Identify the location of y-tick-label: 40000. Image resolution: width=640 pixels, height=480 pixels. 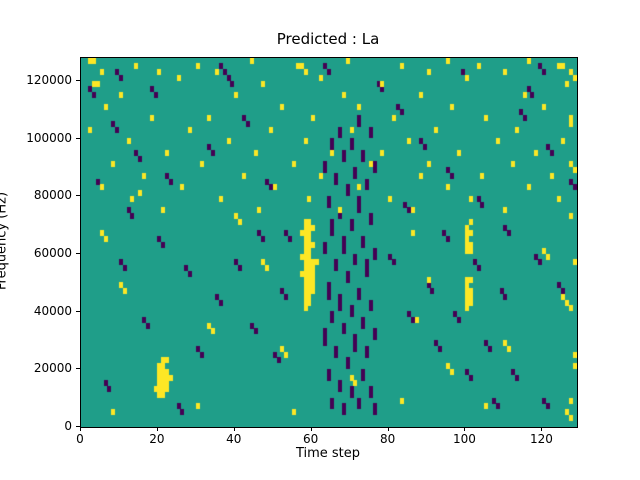
(52, 310).